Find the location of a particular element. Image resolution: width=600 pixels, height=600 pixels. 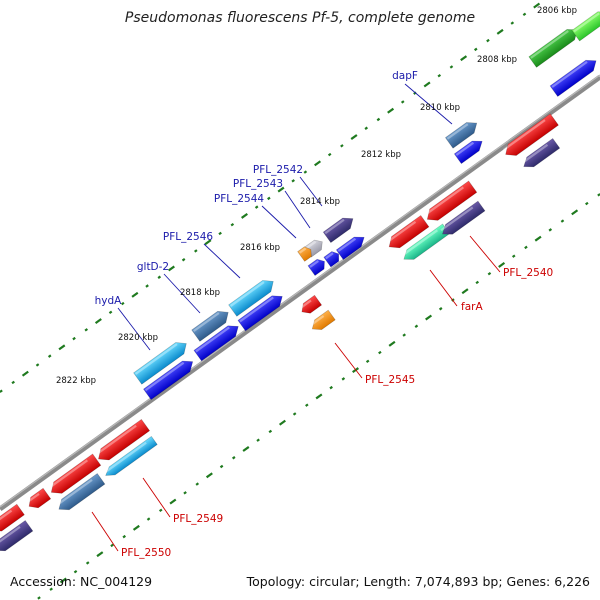

gene-label-hyda: hydA is located at coordinates (109, 301).